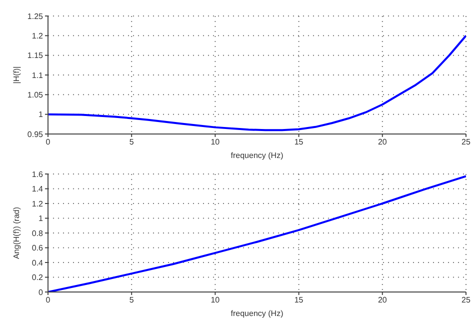 This screenshot has height=325, width=474. I want to click on y-tick-label: 1.6, so click(38, 174).